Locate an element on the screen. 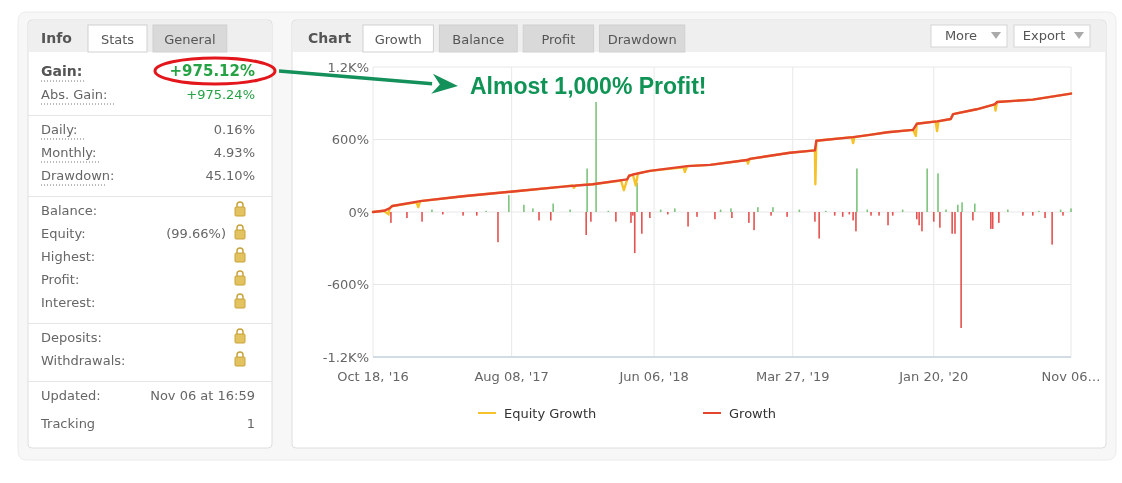 This screenshot has width=1122, height=483. x-tick-label: Mar 27, '19 is located at coordinates (792, 376).